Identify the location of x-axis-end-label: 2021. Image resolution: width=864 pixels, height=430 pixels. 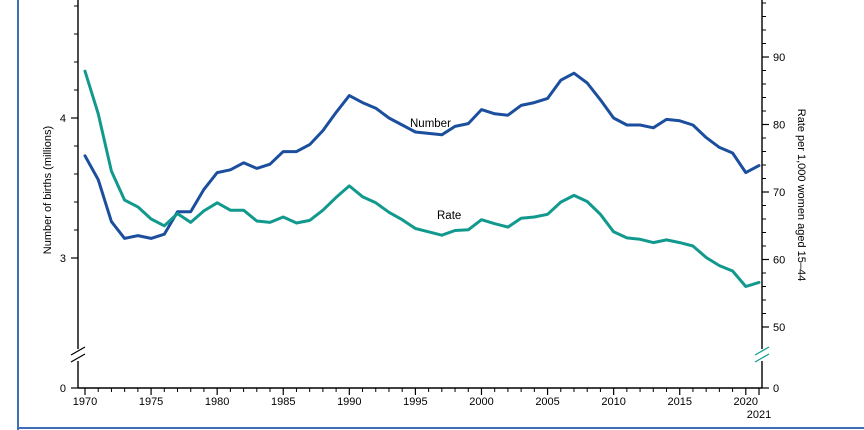
(759, 415).